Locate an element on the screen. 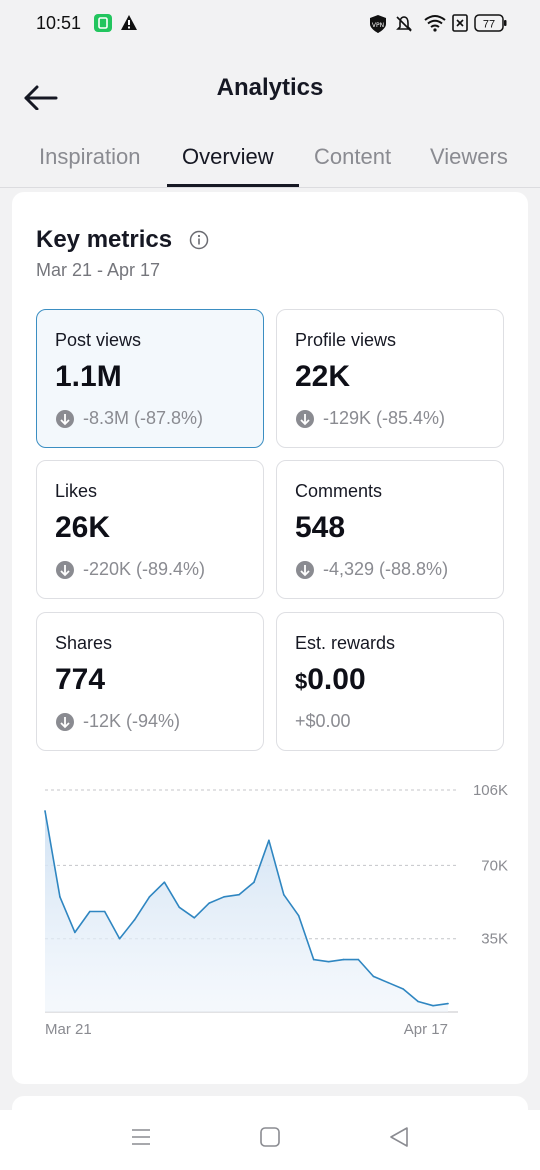 The height and width of the screenshot is (1170, 540). metric-value: 774 is located at coordinates (80, 679).